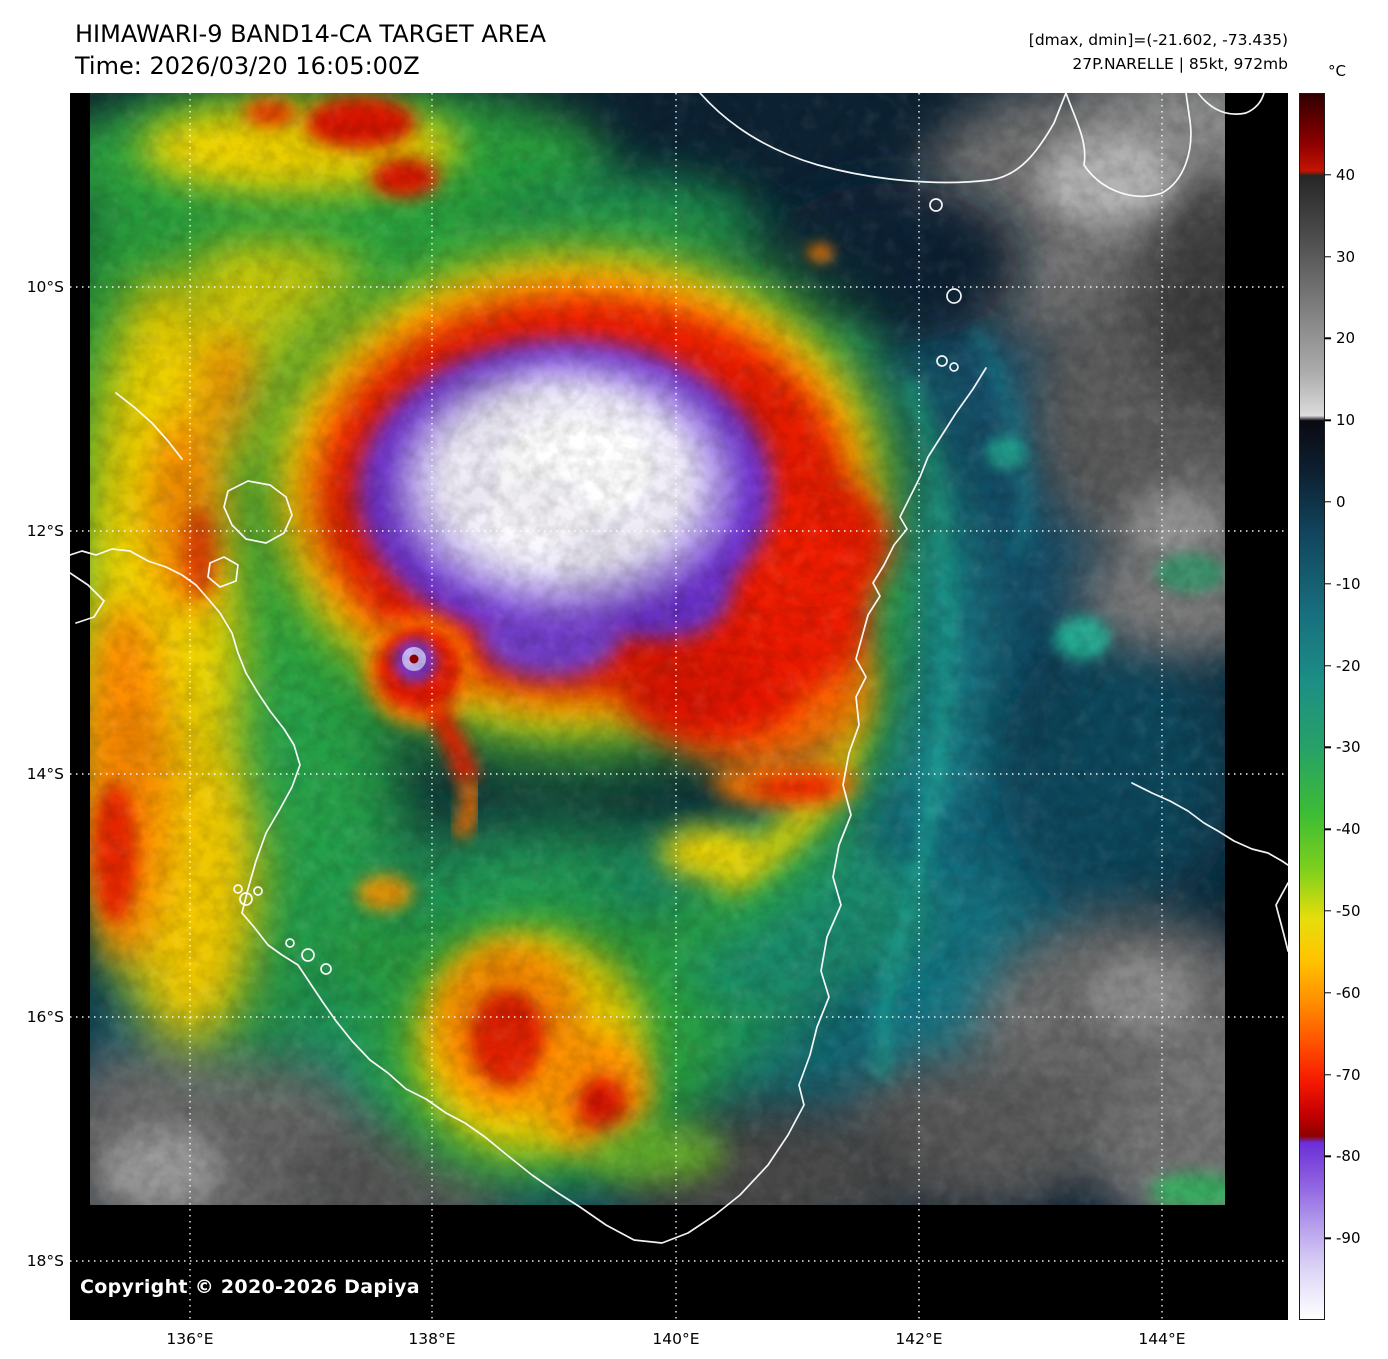  Describe the element at coordinates (1348, 911) in the screenshot. I see `cb-tick-label-9: -50` at that location.